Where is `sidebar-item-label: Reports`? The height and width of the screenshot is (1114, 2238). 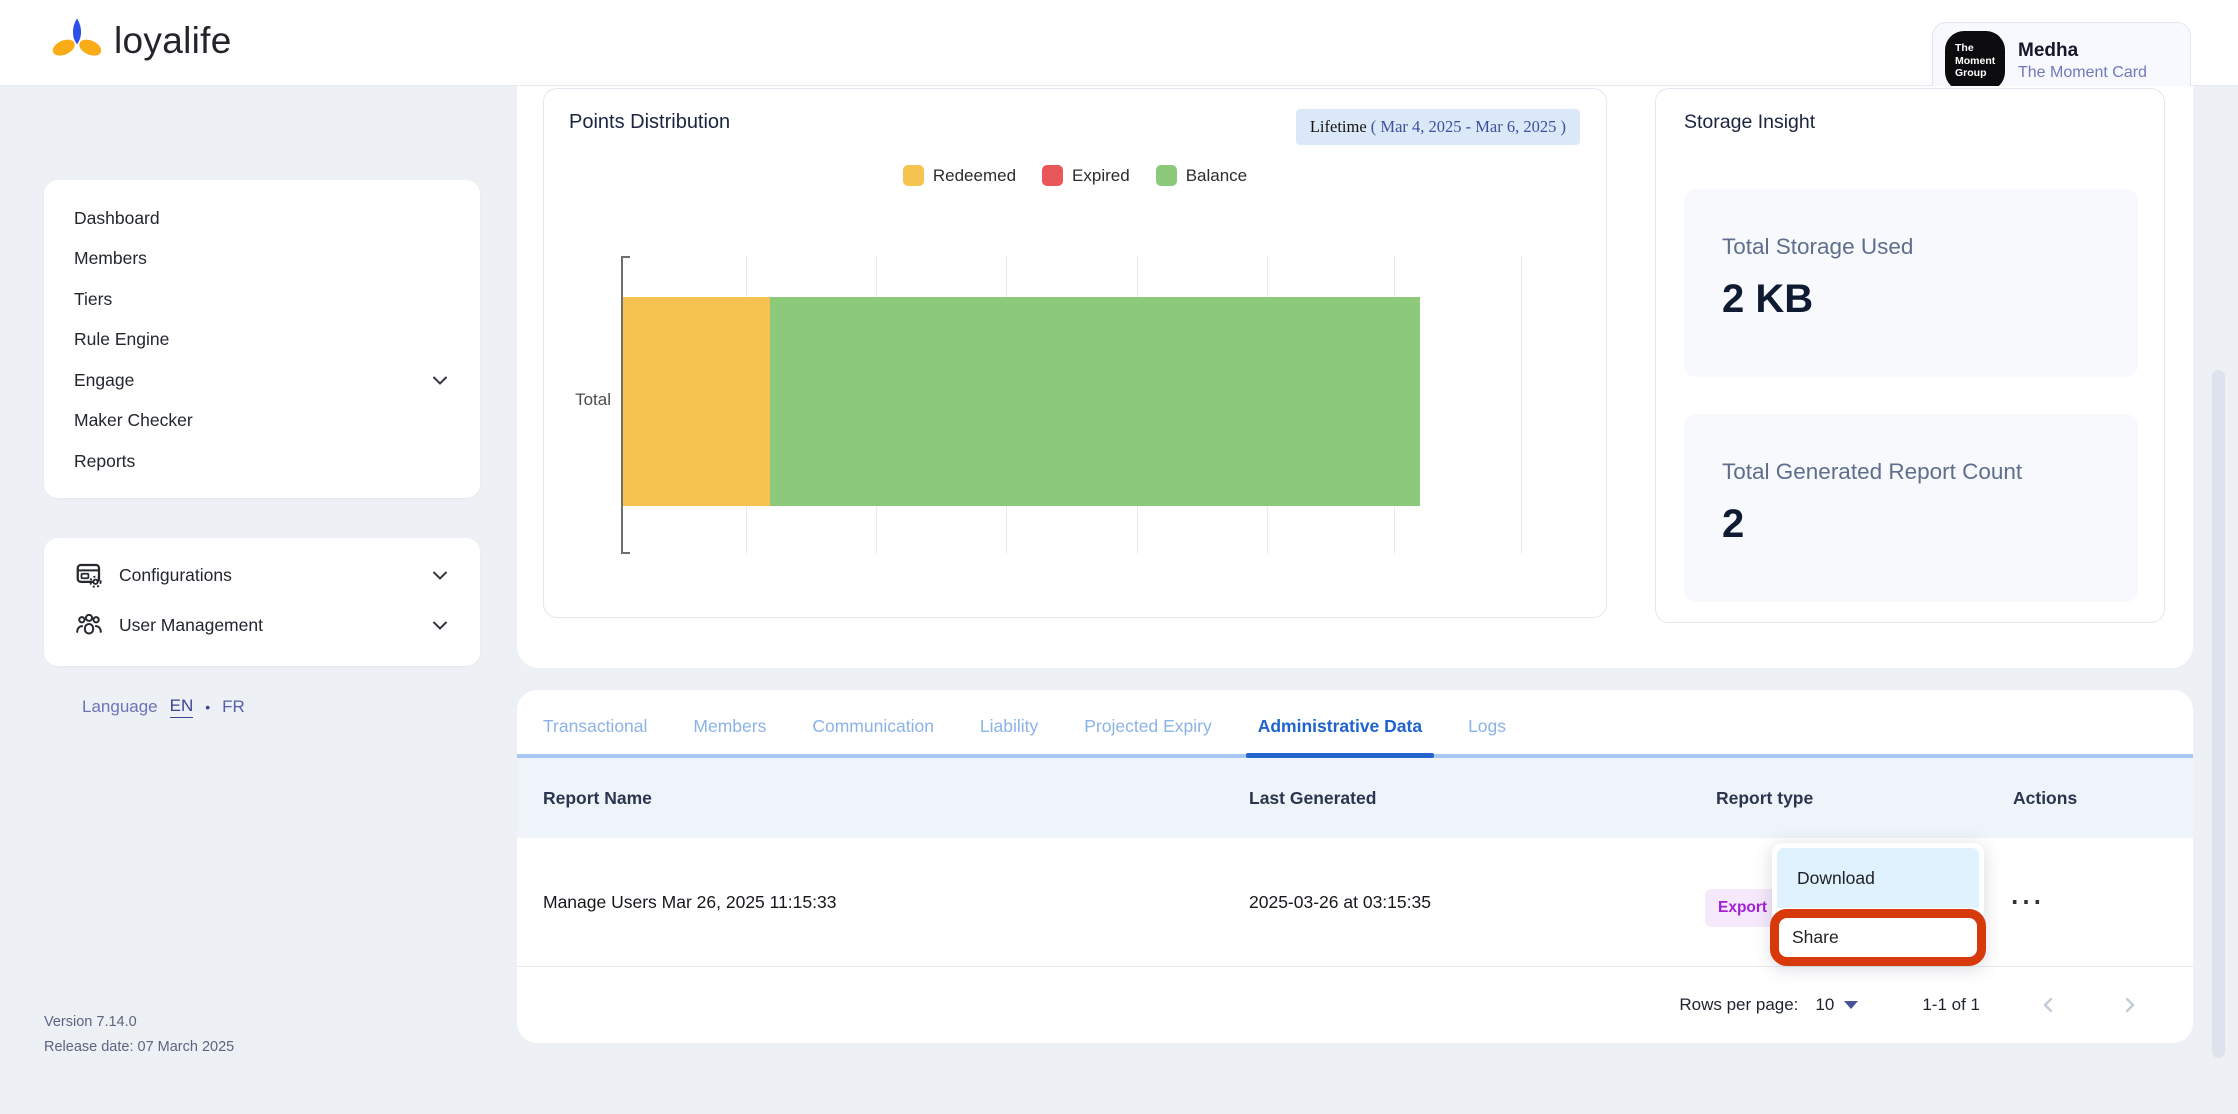 sidebar-item-label: Reports is located at coordinates (105, 460).